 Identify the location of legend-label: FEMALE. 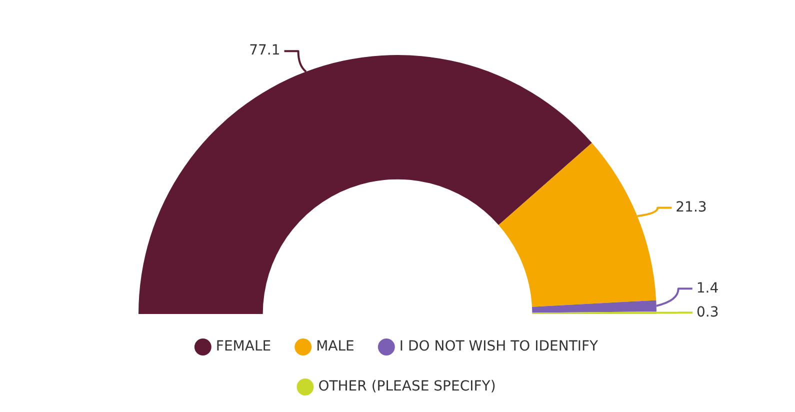
(244, 346).